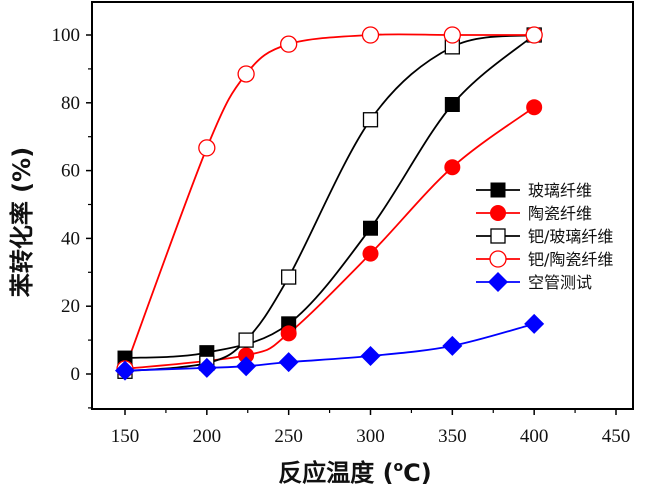 Image resolution: width=650 pixels, height=495 pixels. What do you see at coordinates (70, 171) in the screenshot?
I see `y-tick-label: 60` at bounding box center [70, 171].